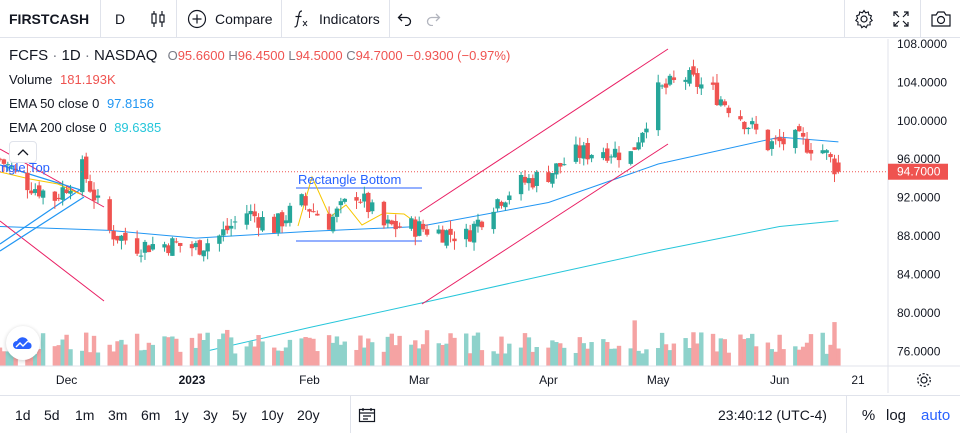 This screenshot has height=433, width=960. Describe the element at coordinates (120, 19) in the screenshot. I see `interval-button: D` at that location.